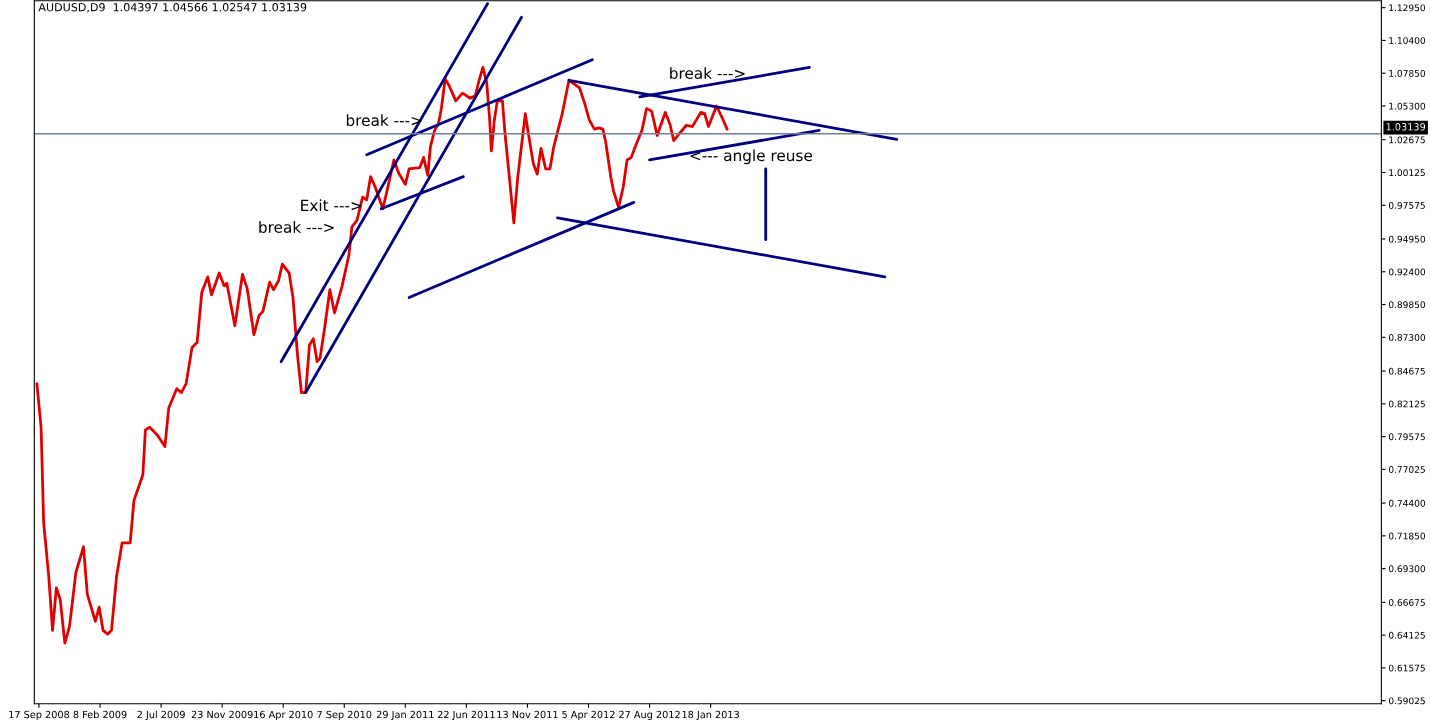  Describe the element at coordinates (1406, 371) in the screenshot. I see `y-tick-label: 0.84675` at that location.